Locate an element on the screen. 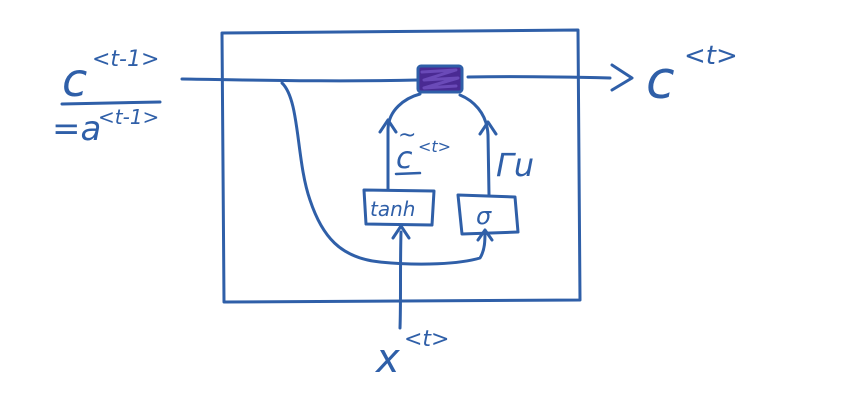 The width and height of the screenshot is (858, 420). label-x-super: <t> is located at coordinates (427, 339).